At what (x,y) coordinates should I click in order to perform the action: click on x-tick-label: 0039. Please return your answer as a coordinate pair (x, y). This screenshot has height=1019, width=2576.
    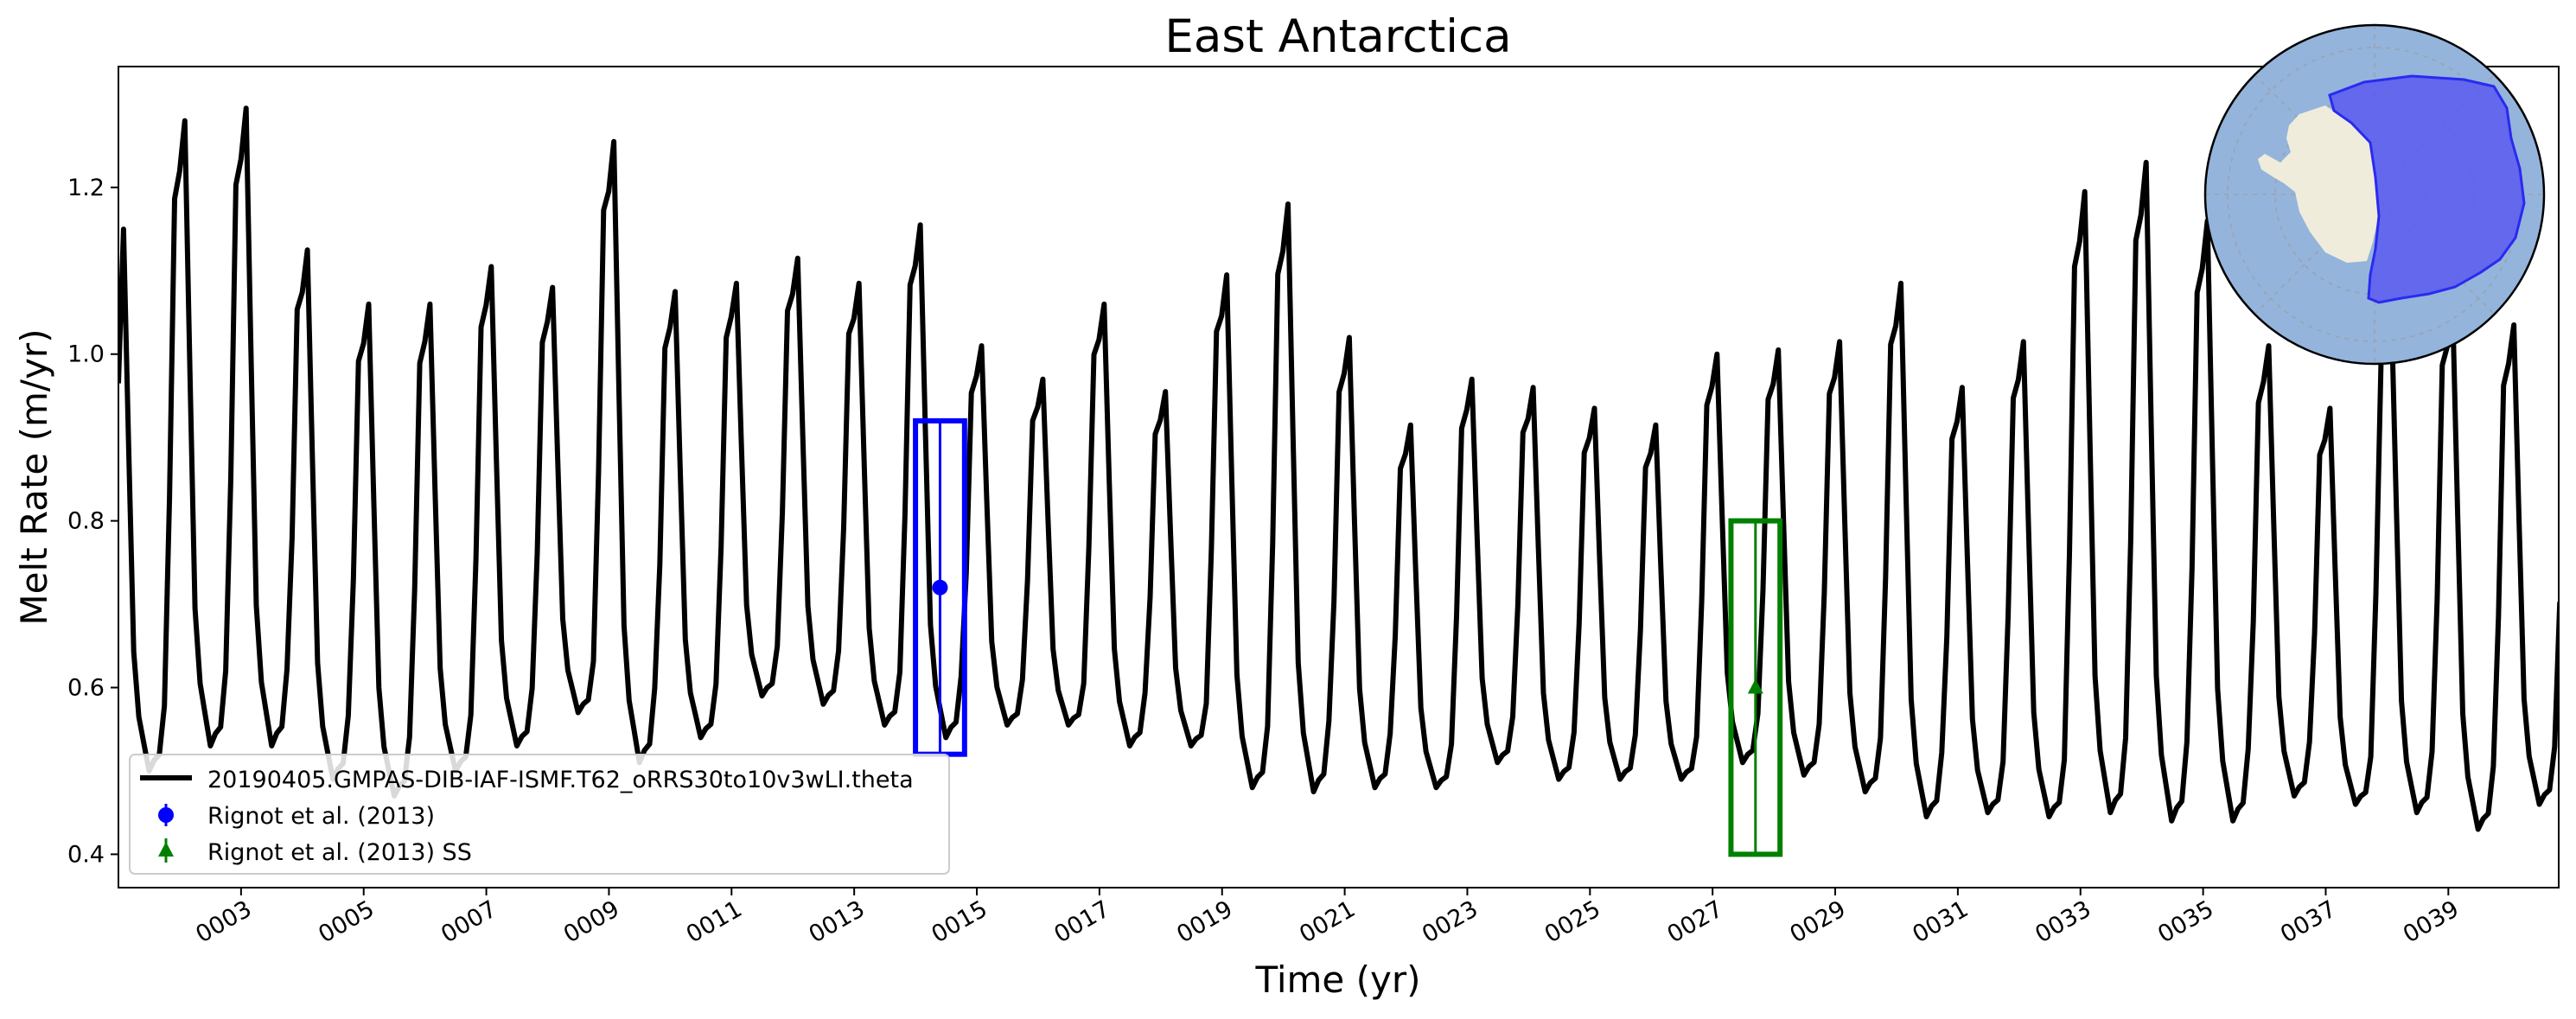
    Looking at the image, I should click on (2431, 921).